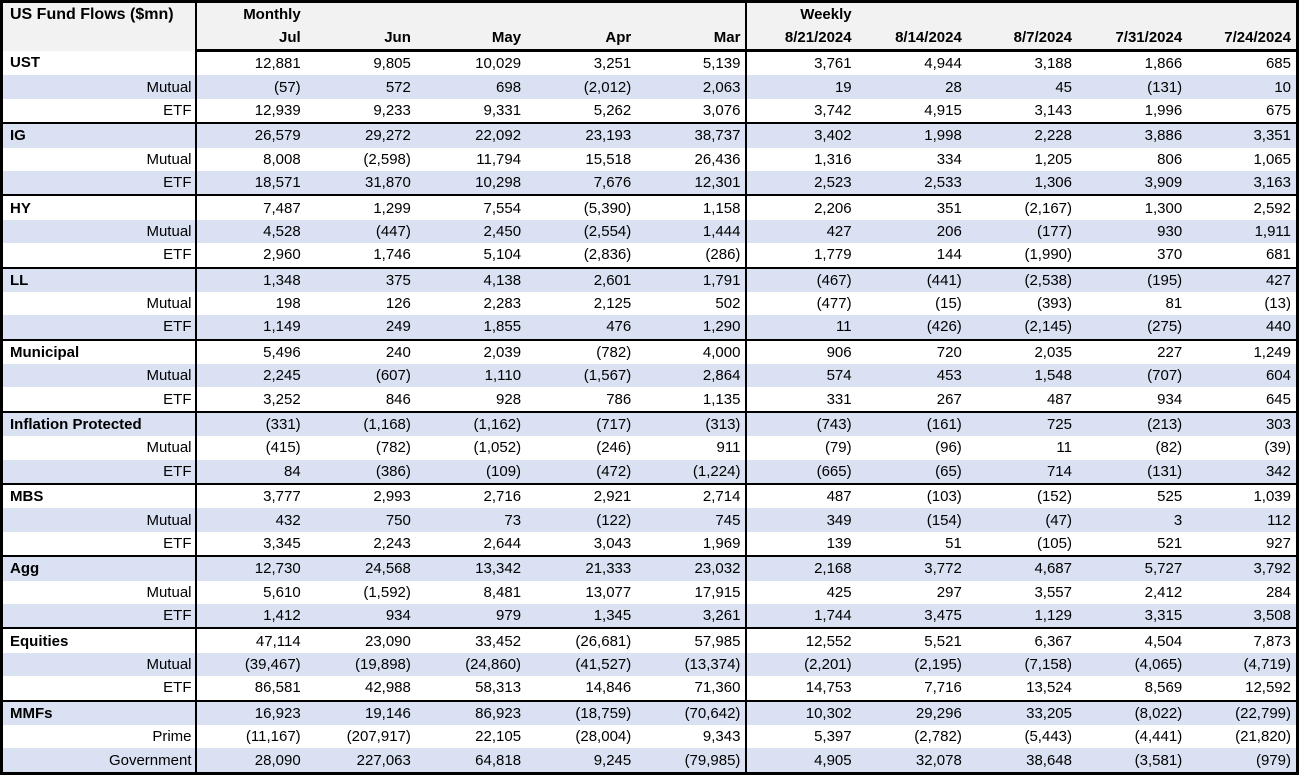 Image resolution: width=1299 pixels, height=778 pixels. Describe the element at coordinates (1165, 376) in the screenshot. I see `cell-weekly: (707)` at that location.